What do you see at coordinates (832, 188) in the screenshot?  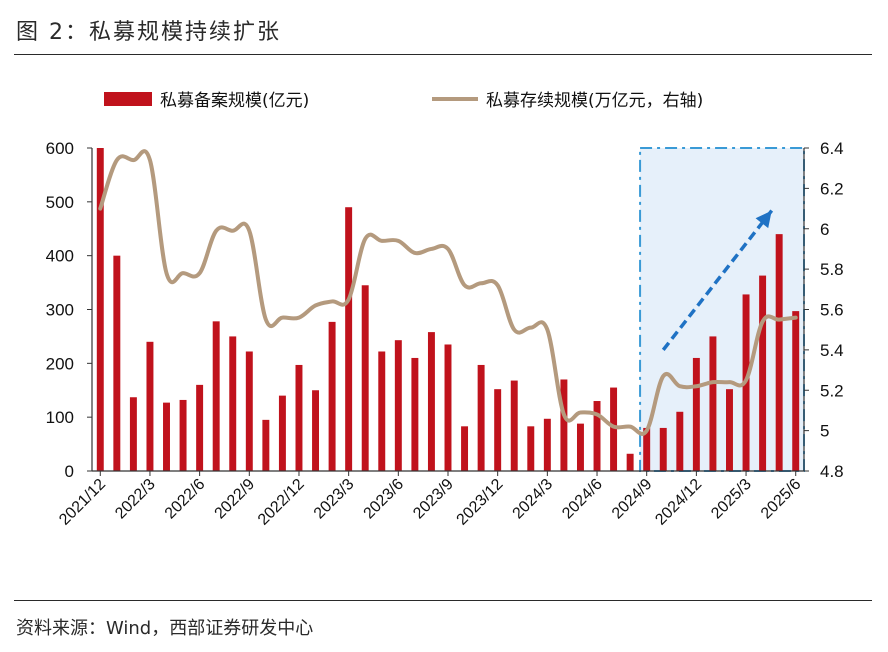 I see `right-tick-label: 6.2` at bounding box center [832, 188].